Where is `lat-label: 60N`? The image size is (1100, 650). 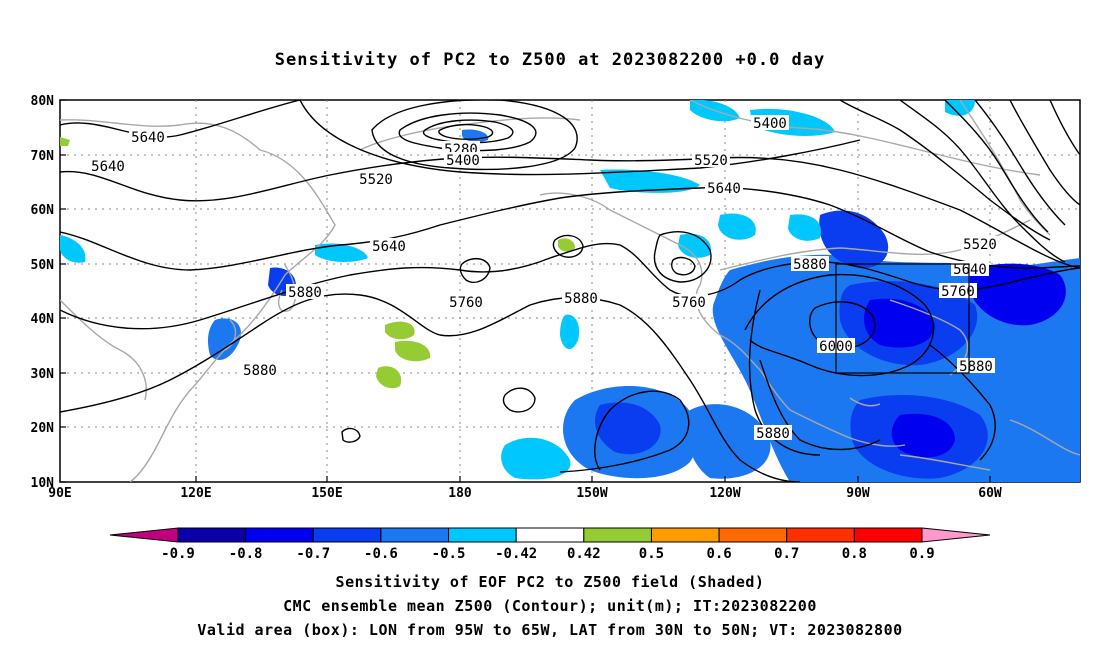 lat-label: 60N is located at coordinates (43, 210).